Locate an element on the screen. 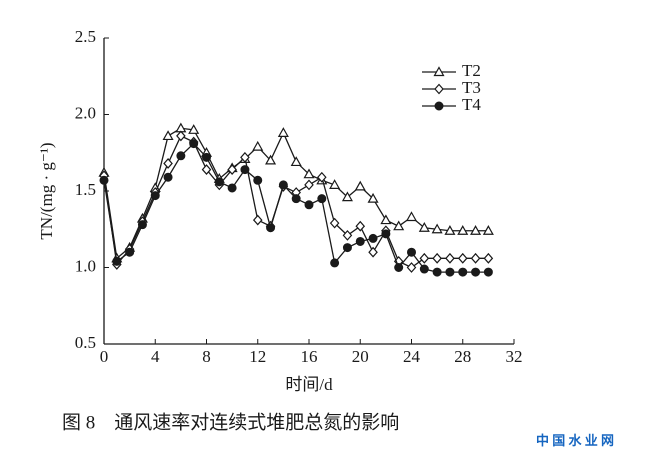  legend-label: T4 is located at coordinates (471, 104).